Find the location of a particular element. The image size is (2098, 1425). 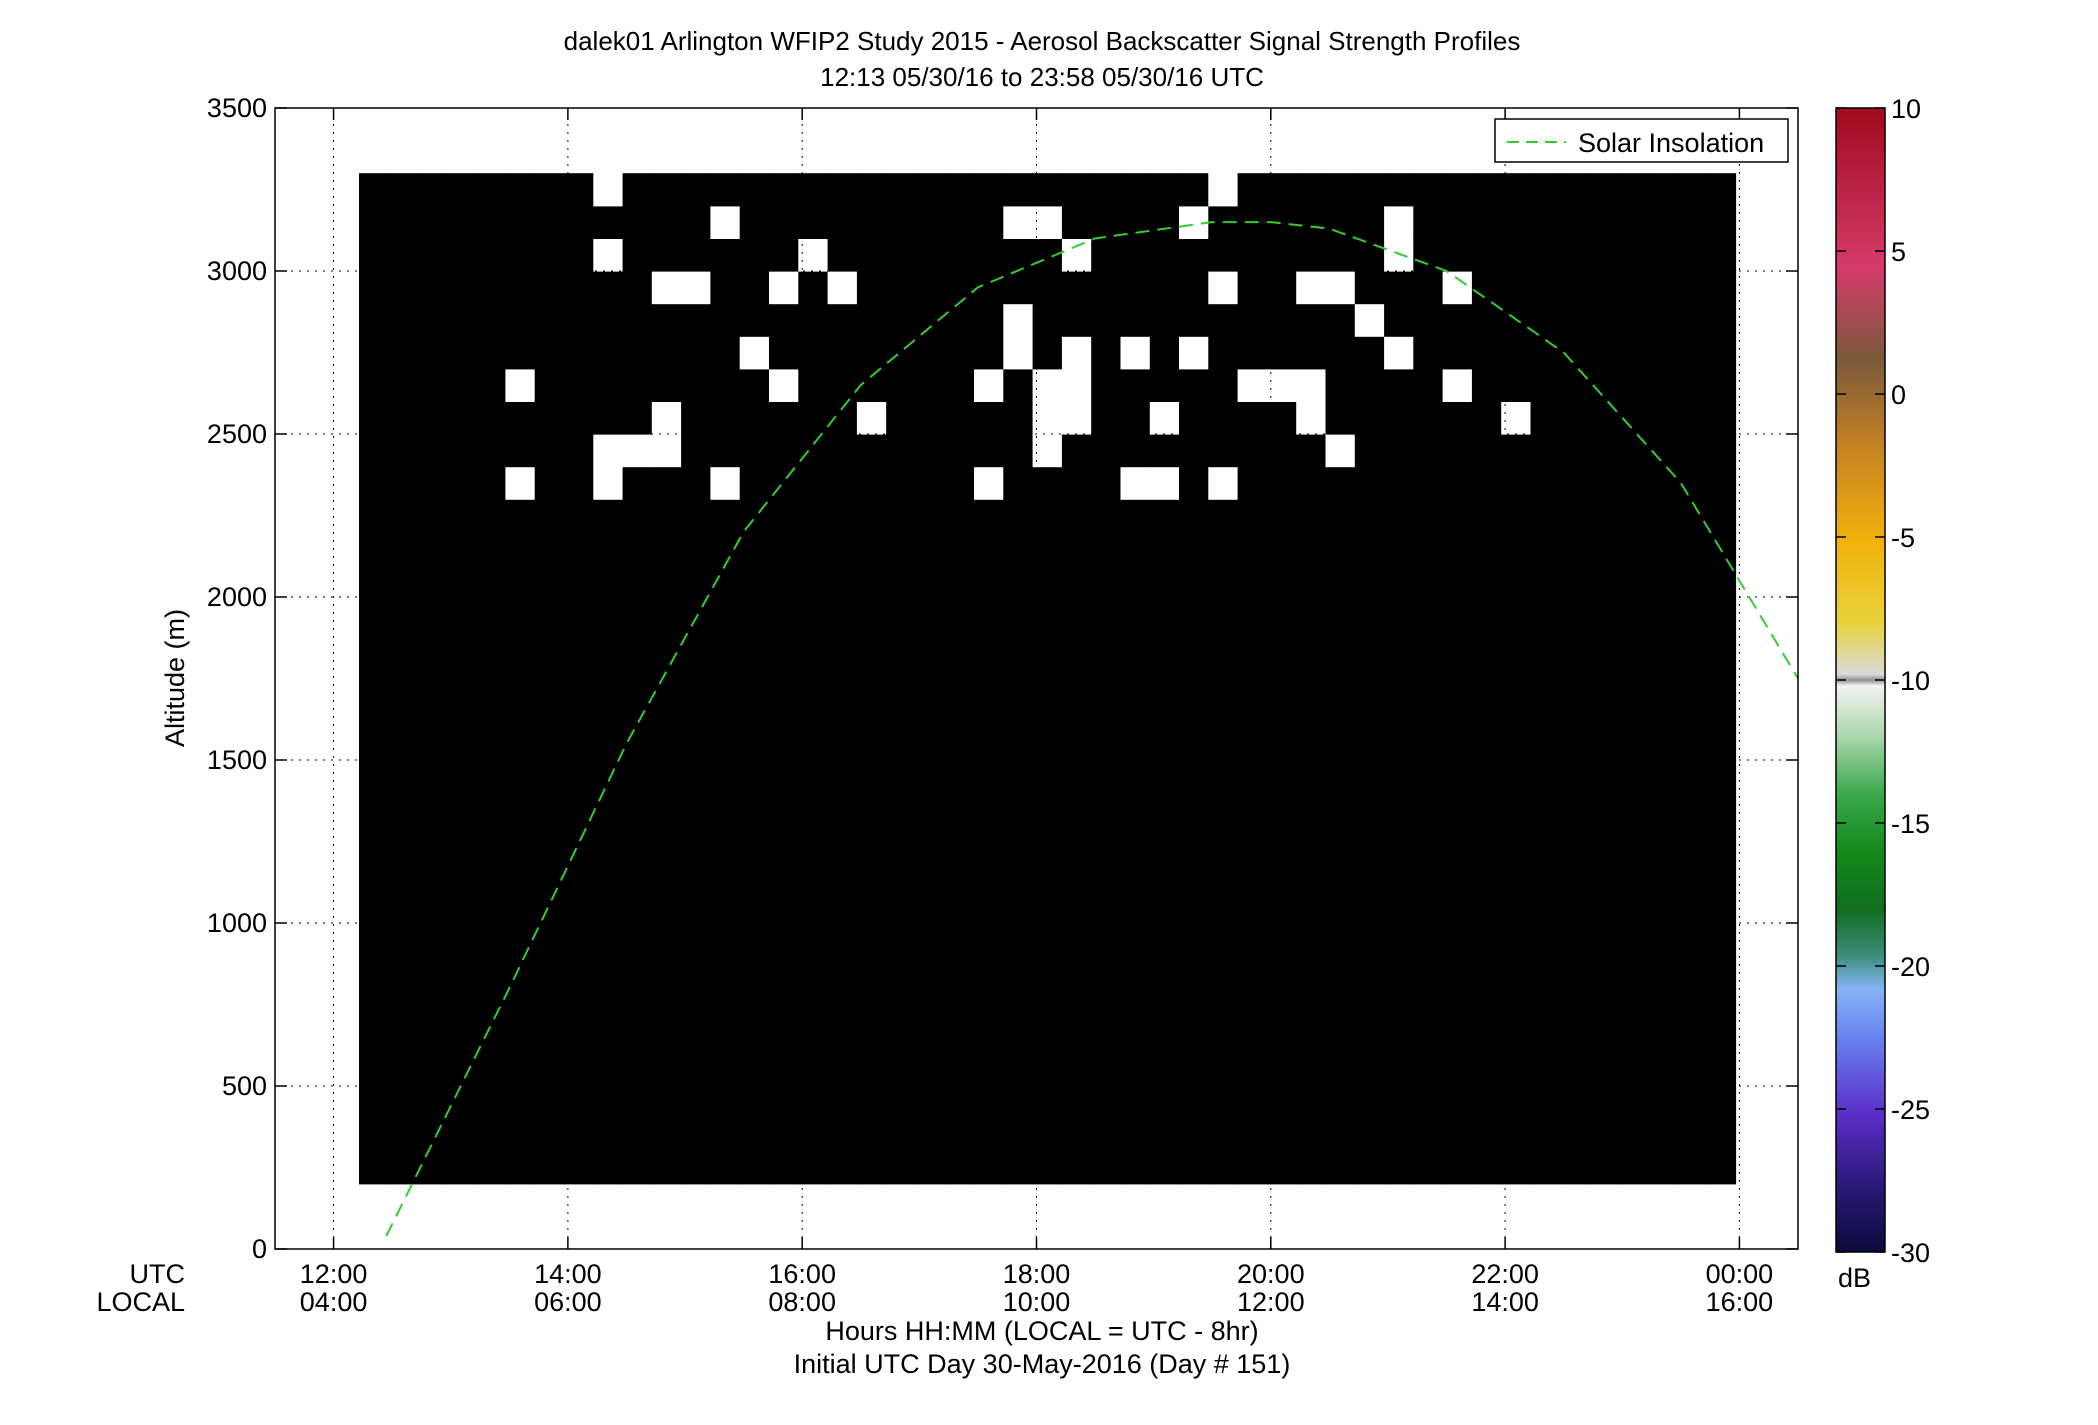

colorbar-ticks: 10 5 0 -5 -10 -15 -20 -25 -30 is located at coordinates (1883, 681).